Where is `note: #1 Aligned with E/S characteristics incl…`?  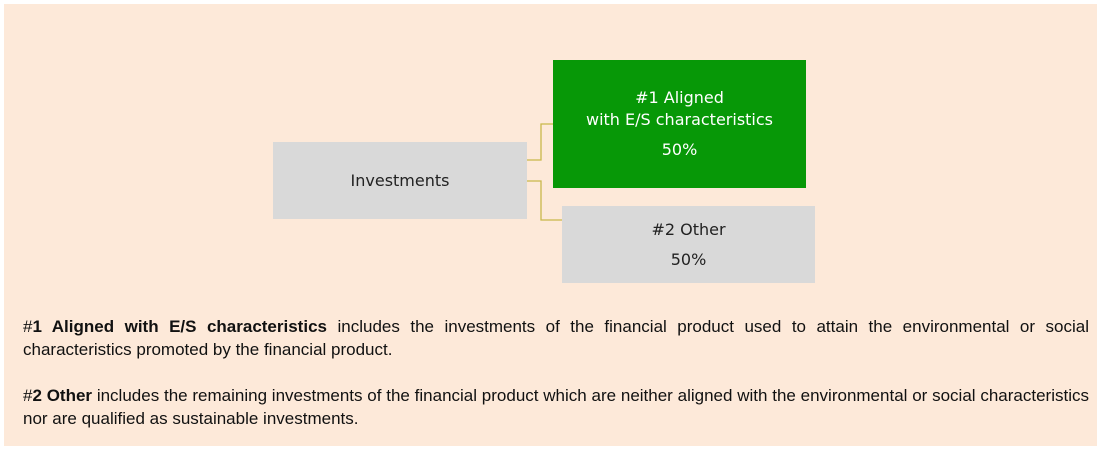 note: #1 Aligned with E/S characteristics incl… is located at coordinates (556, 338).